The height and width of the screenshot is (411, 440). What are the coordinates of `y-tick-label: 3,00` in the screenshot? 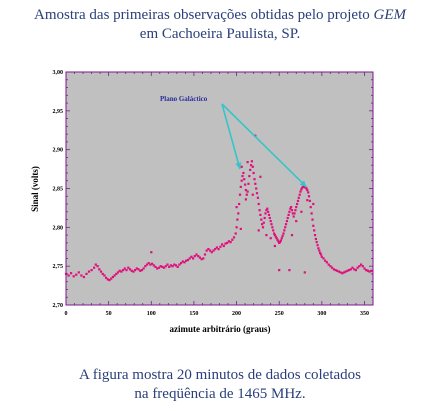 It's located at (58, 73).